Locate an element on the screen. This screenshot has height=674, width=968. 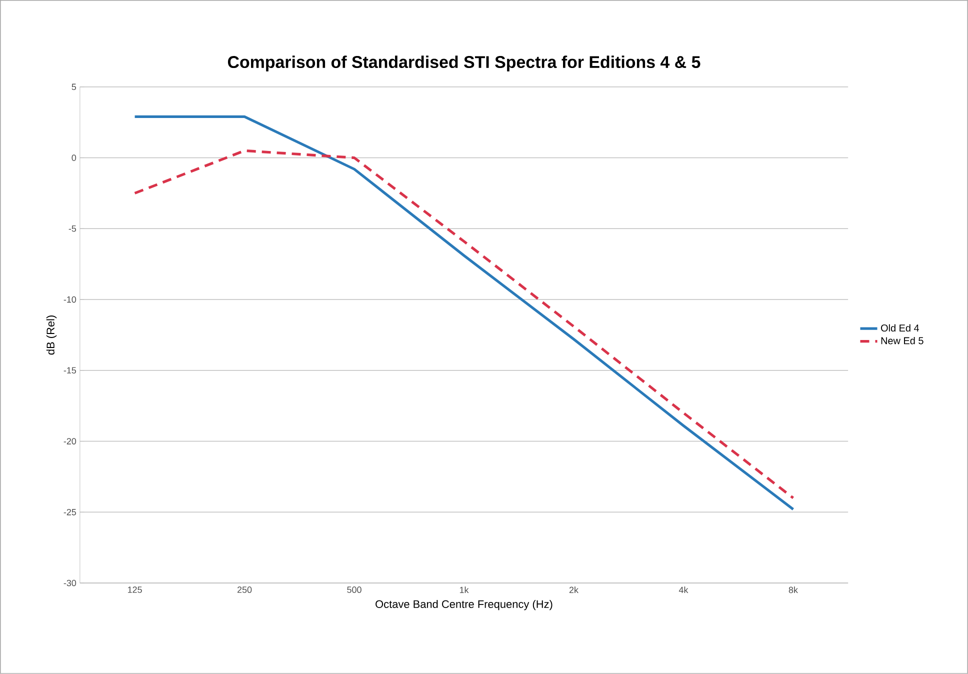
x-tick-label: 8k is located at coordinates (793, 590).